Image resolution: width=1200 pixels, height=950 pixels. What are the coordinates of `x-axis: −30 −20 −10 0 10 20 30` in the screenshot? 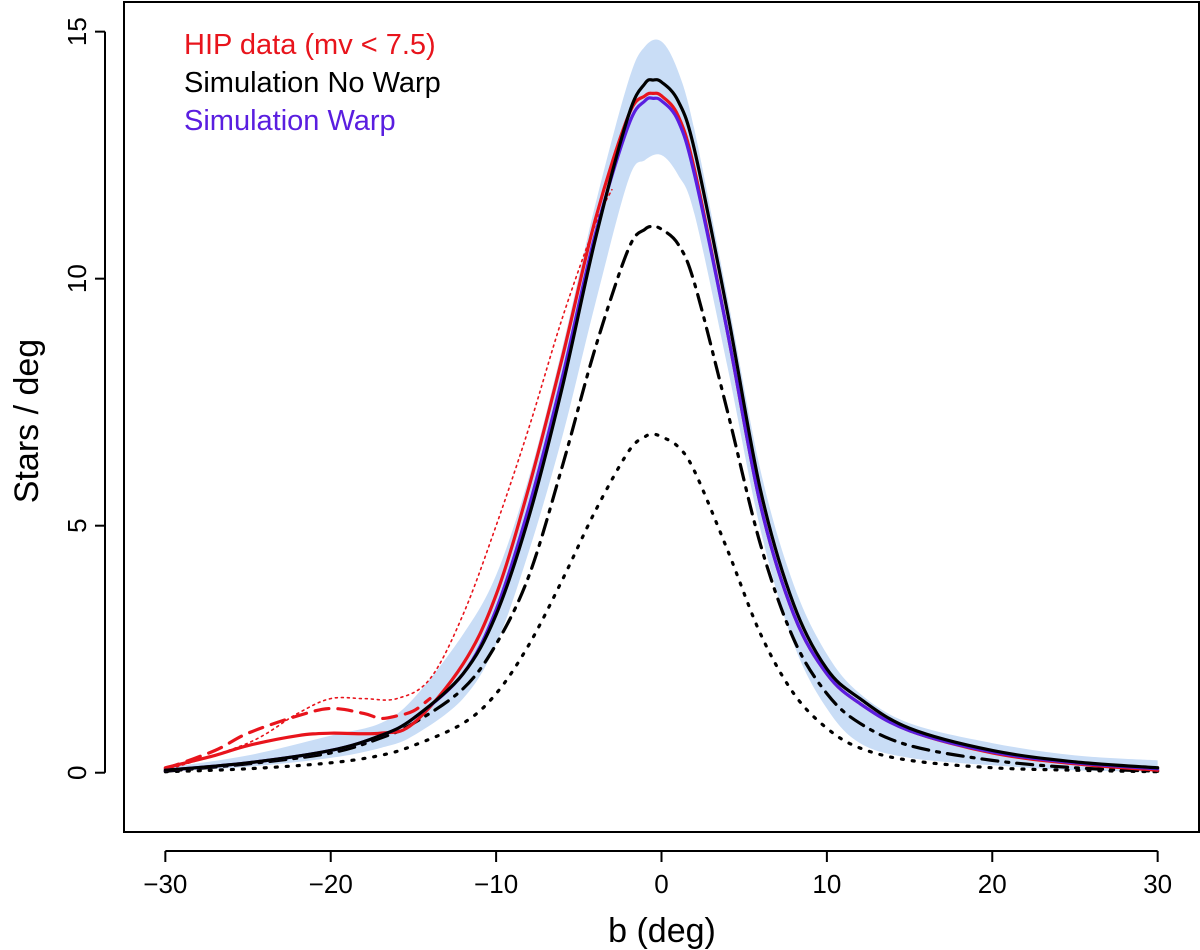 It's located at (657, 874).